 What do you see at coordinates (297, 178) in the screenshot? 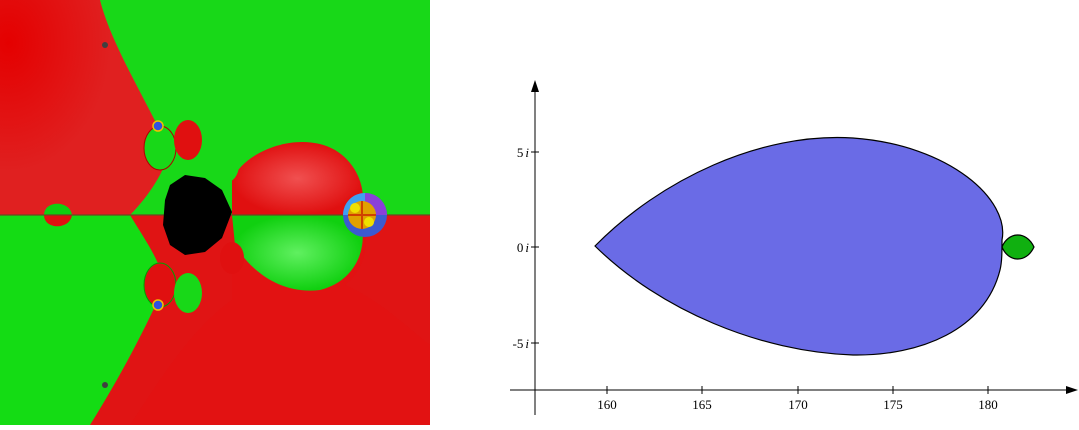
I see `right-red-bulb` at bounding box center [297, 178].